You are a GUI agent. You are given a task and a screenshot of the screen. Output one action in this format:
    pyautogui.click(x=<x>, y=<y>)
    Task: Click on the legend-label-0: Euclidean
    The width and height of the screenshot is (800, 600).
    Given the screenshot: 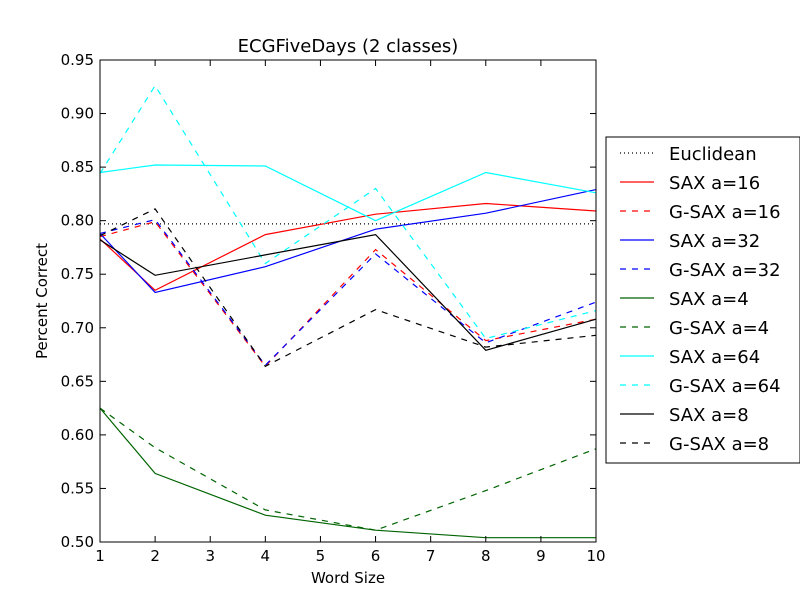 What is the action you would take?
    pyautogui.click(x=713, y=154)
    